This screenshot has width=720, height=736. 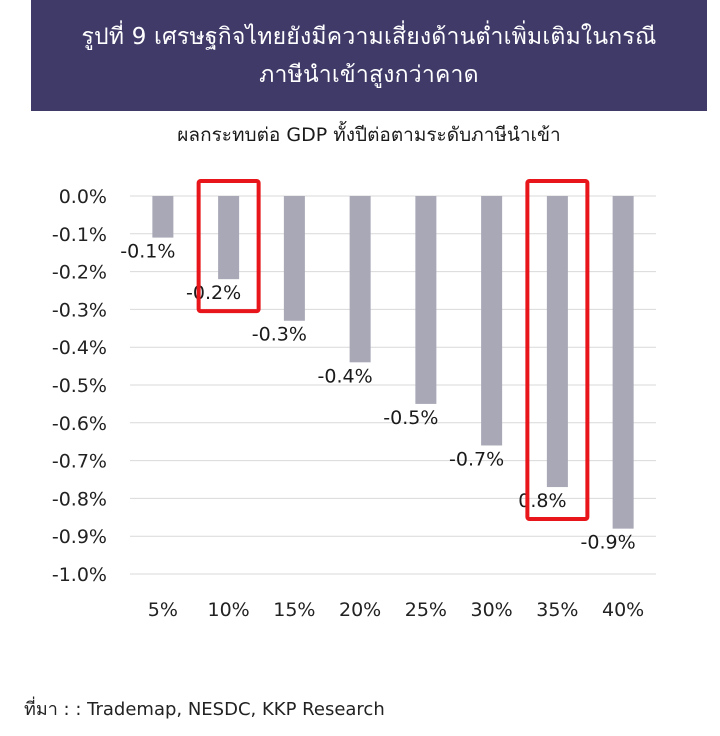 What do you see at coordinates (213, 293) in the screenshot?
I see `data-label: -0.2%` at bounding box center [213, 293].